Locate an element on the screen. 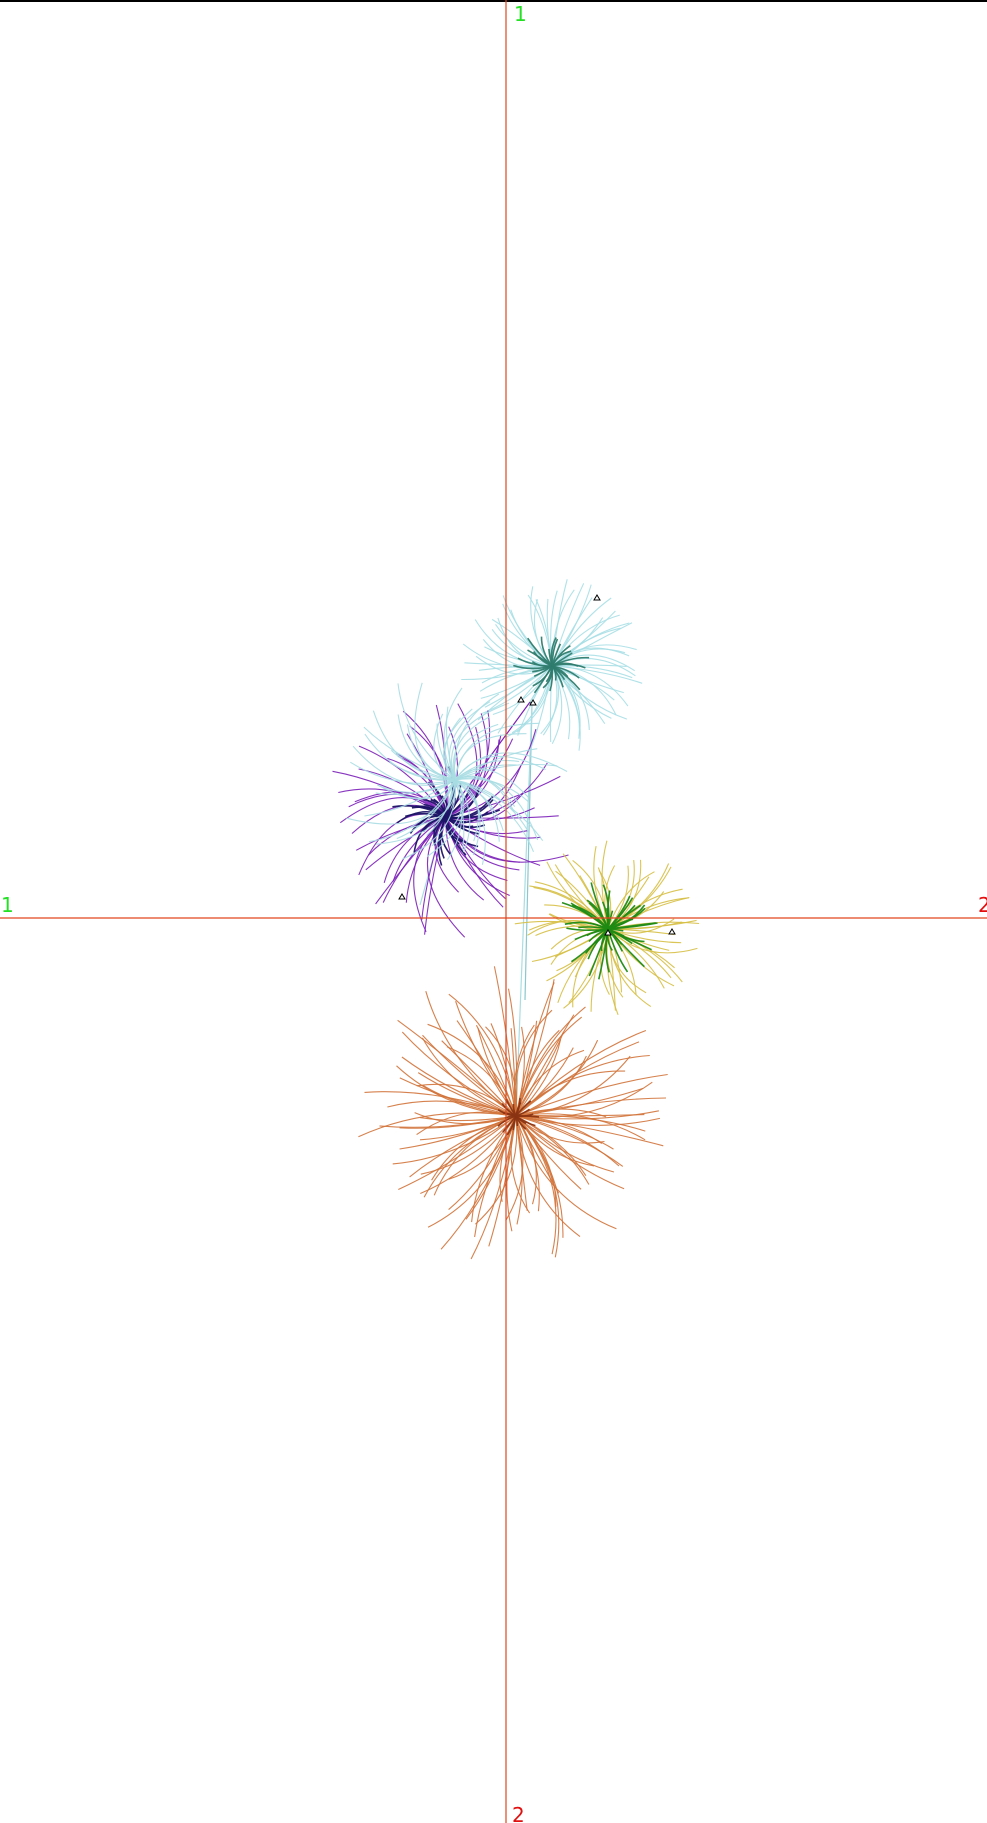 The image size is (987, 1823). cluster-yellow is located at coordinates (607, 928).